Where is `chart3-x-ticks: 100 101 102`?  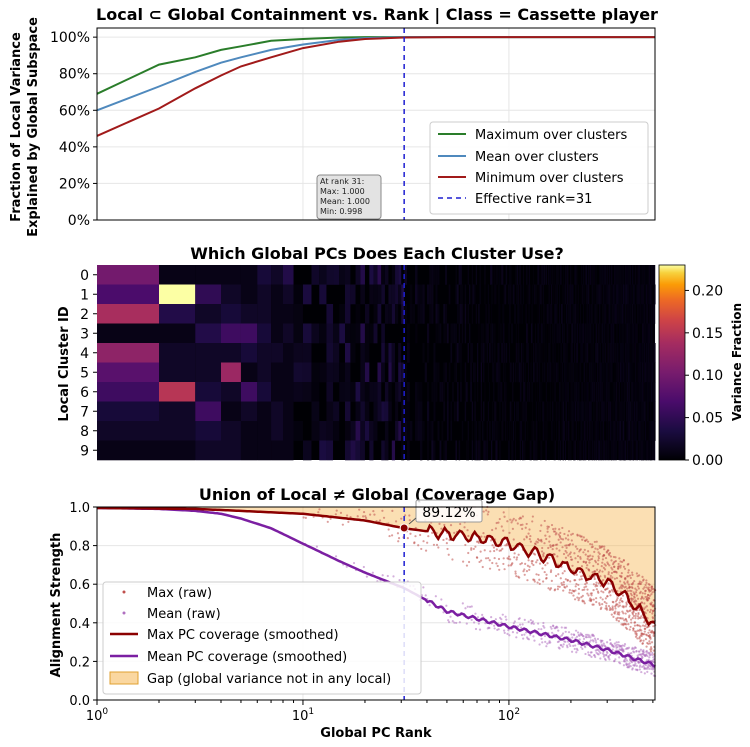 chart3-x-ticks: 100 101 102 is located at coordinates (370, 712).